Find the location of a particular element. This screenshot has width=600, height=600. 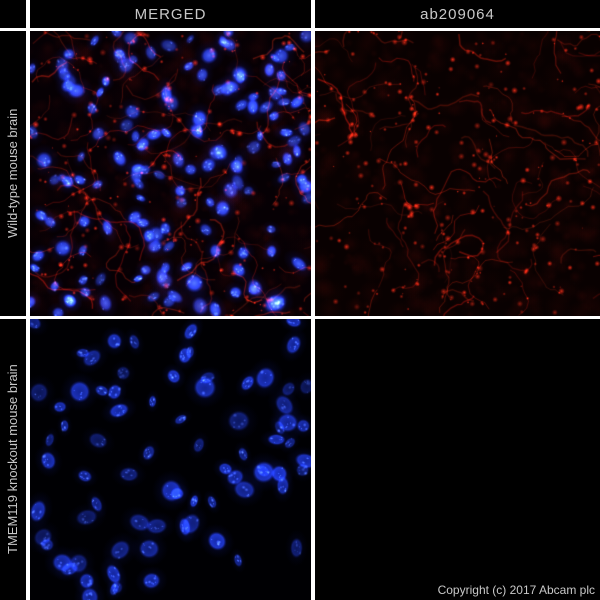

column-header-merged: MERGED is located at coordinates (170, 14).